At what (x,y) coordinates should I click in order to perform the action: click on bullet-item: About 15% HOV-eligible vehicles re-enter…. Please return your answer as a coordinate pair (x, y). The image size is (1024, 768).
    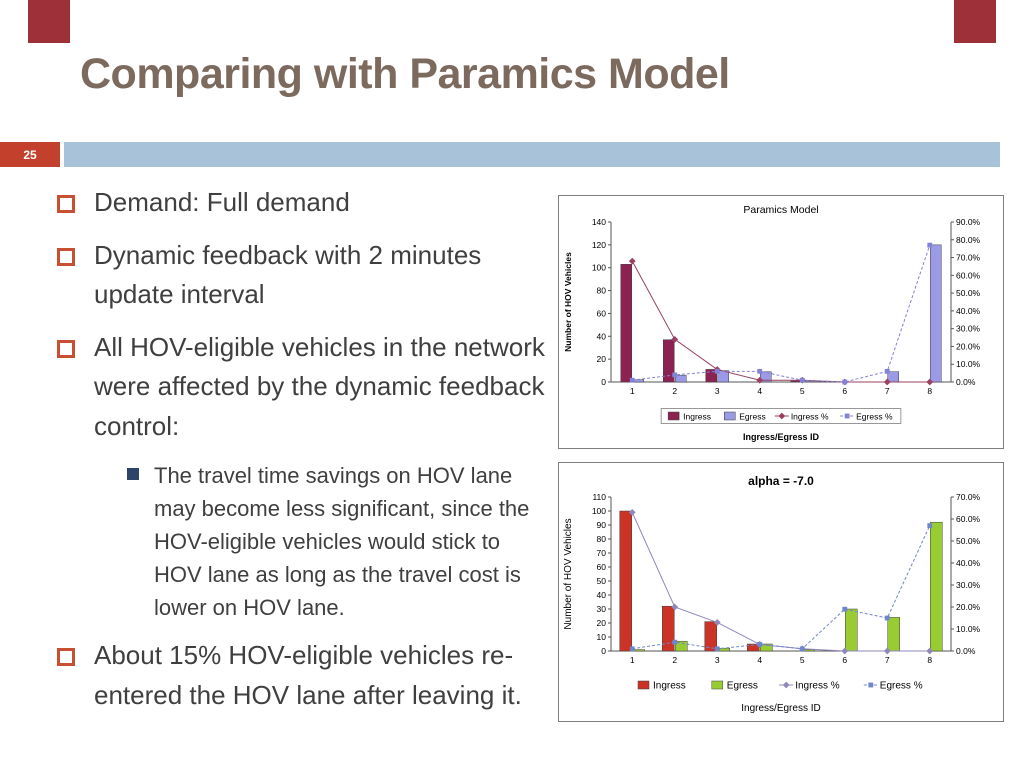
    Looking at the image, I should click on (303, 675).